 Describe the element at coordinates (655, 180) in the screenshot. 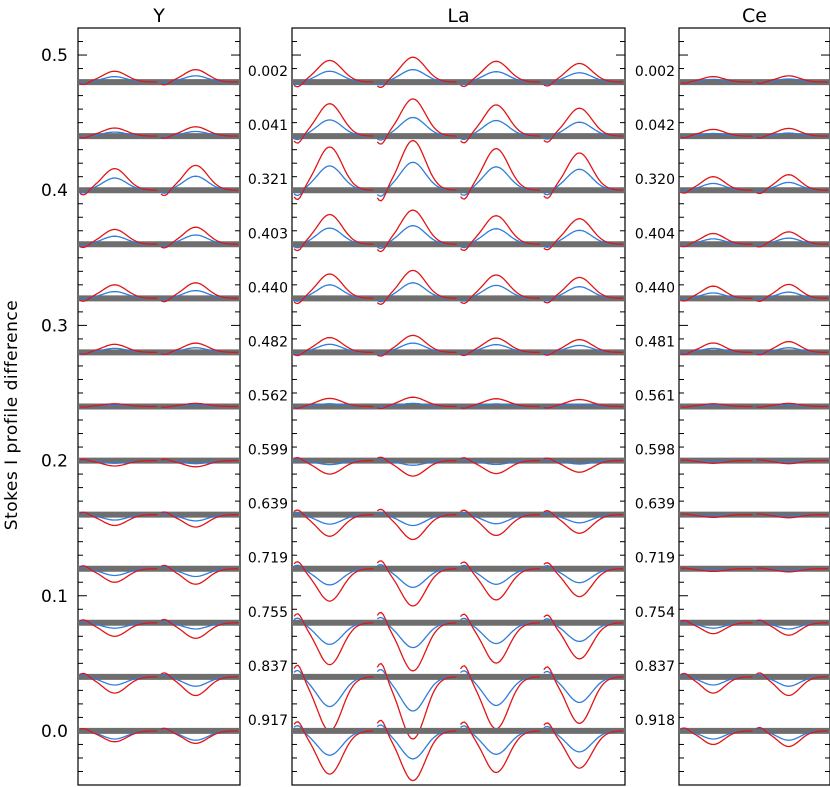

I see `phase-label: 0.320` at that location.